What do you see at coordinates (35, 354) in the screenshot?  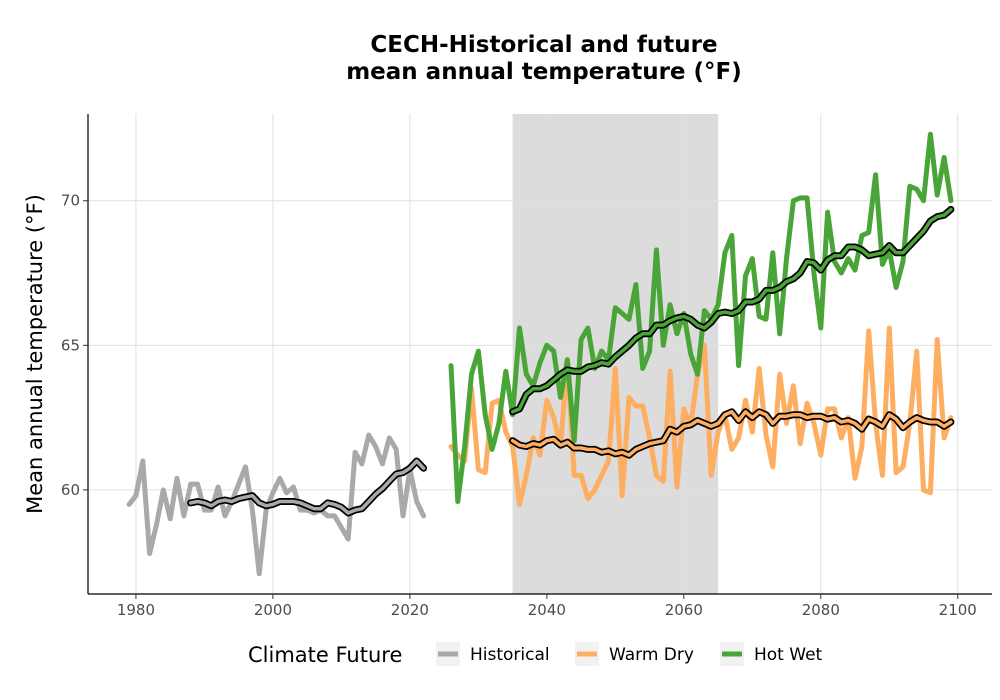 I see `y-axis-title: Mean annual temperature (°F)` at bounding box center [35, 354].